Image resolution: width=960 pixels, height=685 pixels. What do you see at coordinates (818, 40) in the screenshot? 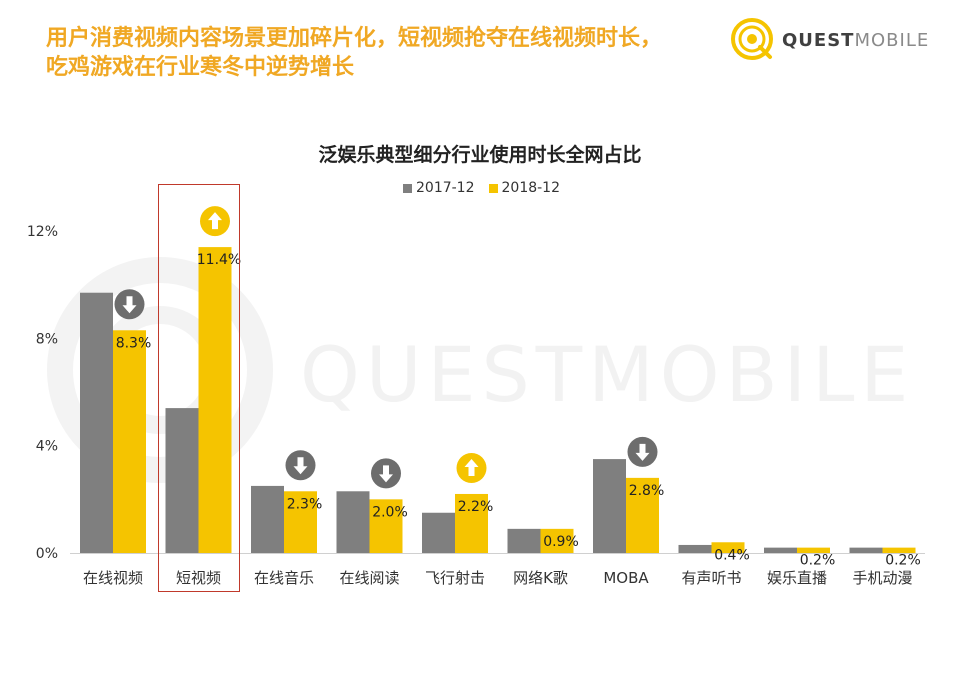
I see `logo-text-quest: QUEST` at bounding box center [818, 40].